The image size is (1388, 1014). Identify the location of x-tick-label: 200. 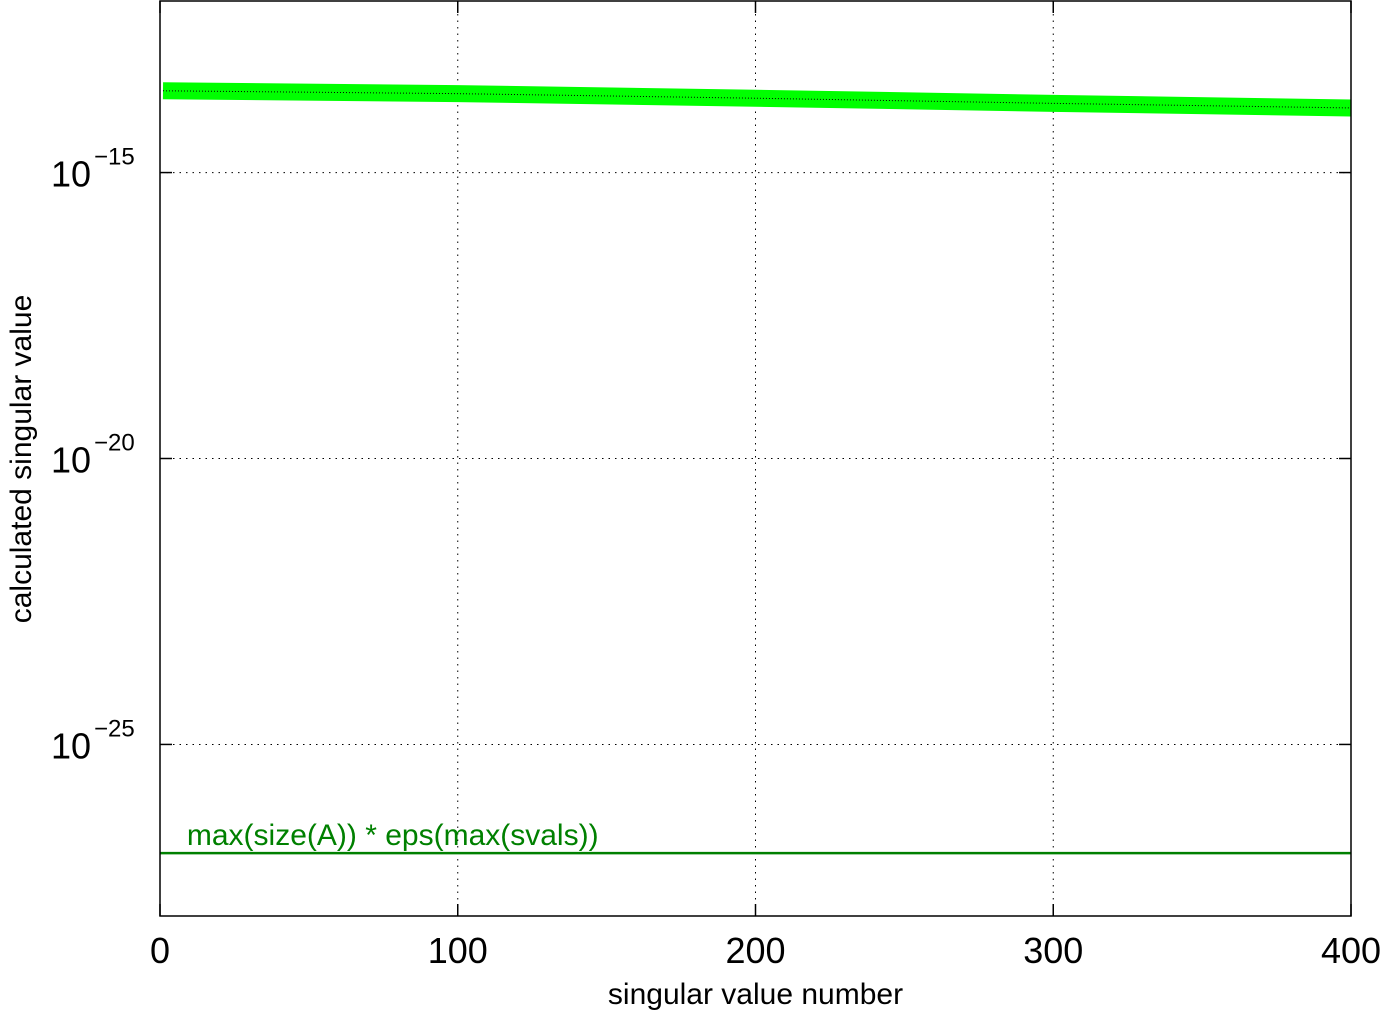
(755, 950).